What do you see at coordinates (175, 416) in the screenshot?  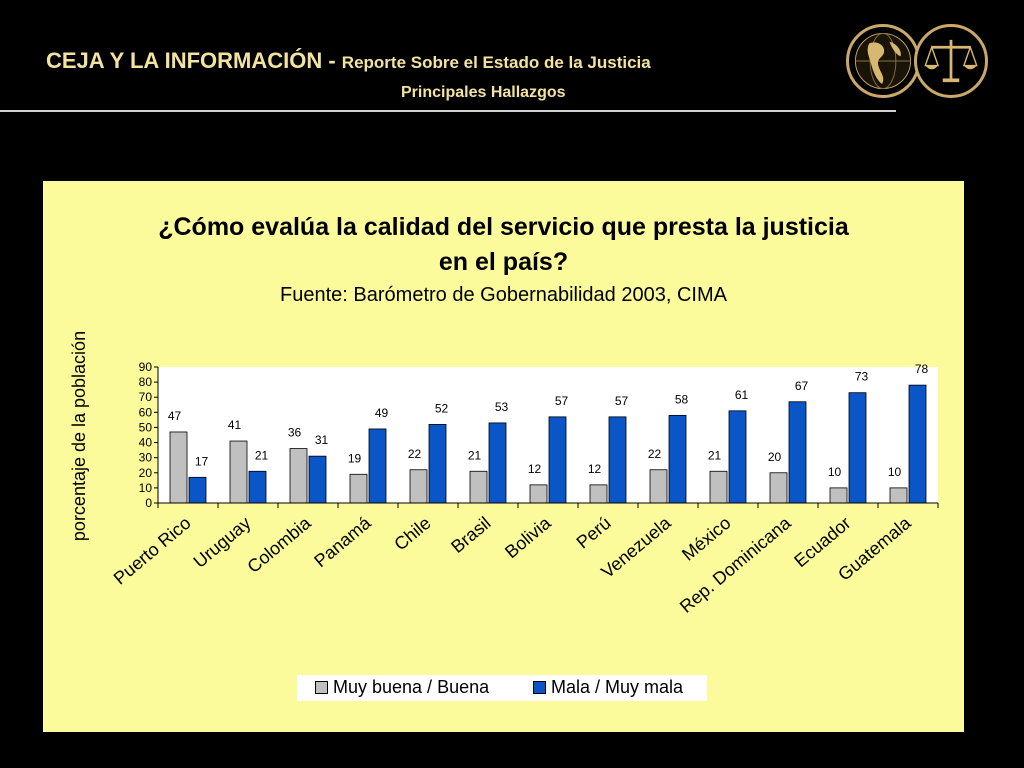 I see `data-label: 47` at bounding box center [175, 416].